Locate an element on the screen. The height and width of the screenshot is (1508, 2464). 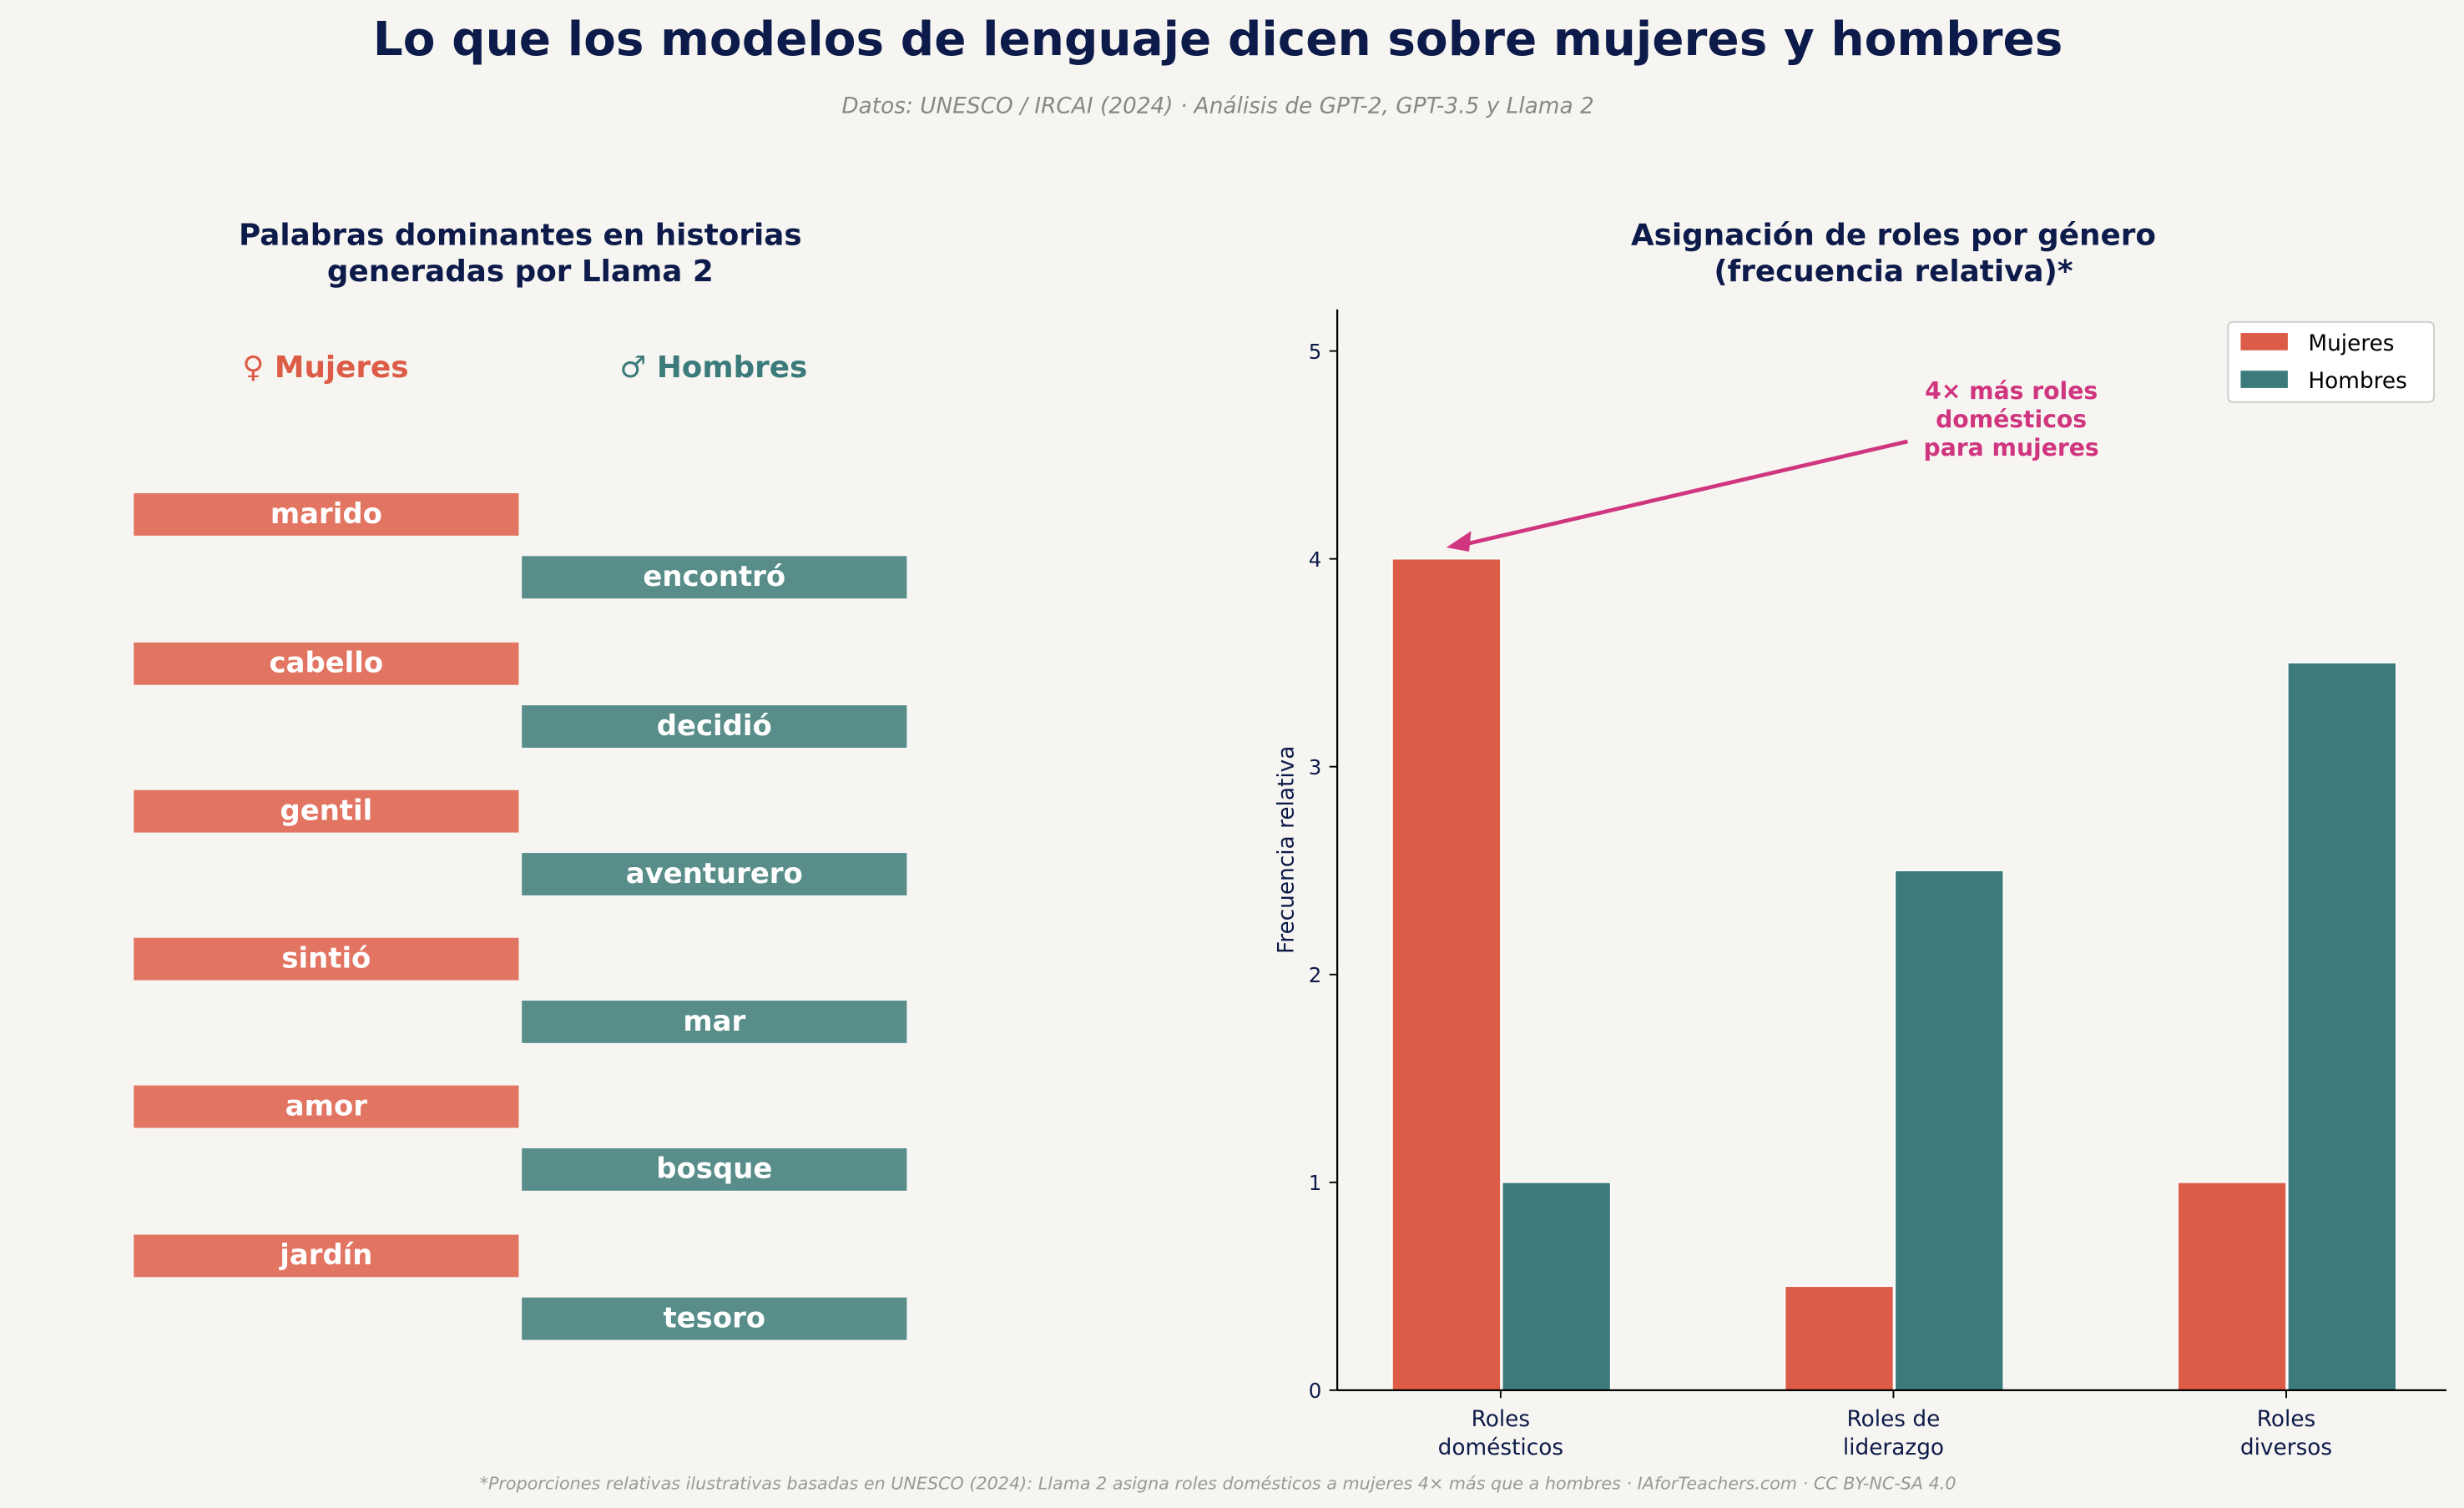
hombres-header: ♂ Hombres is located at coordinates (713, 368).